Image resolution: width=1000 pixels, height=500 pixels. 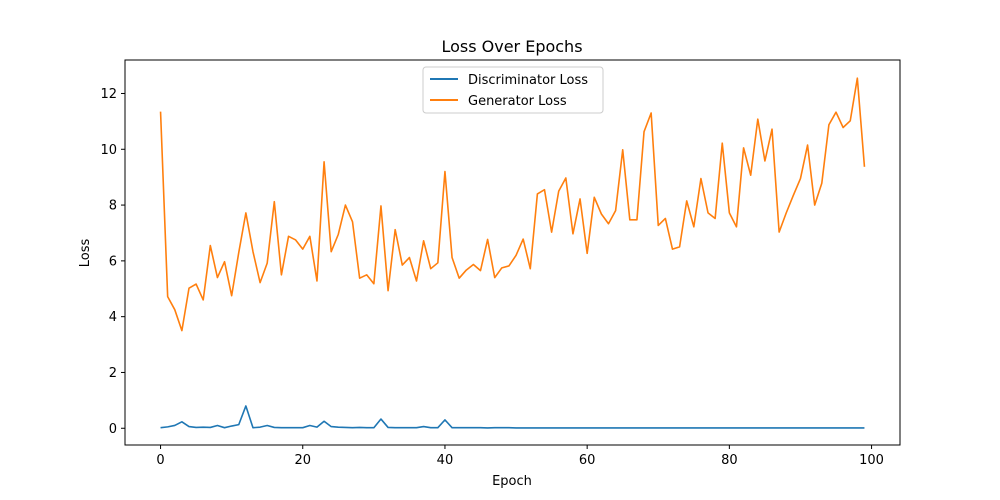 What do you see at coordinates (517, 101) in the screenshot?
I see `legend-label-generator: Generator Loss` at bounding box center [517, 101].